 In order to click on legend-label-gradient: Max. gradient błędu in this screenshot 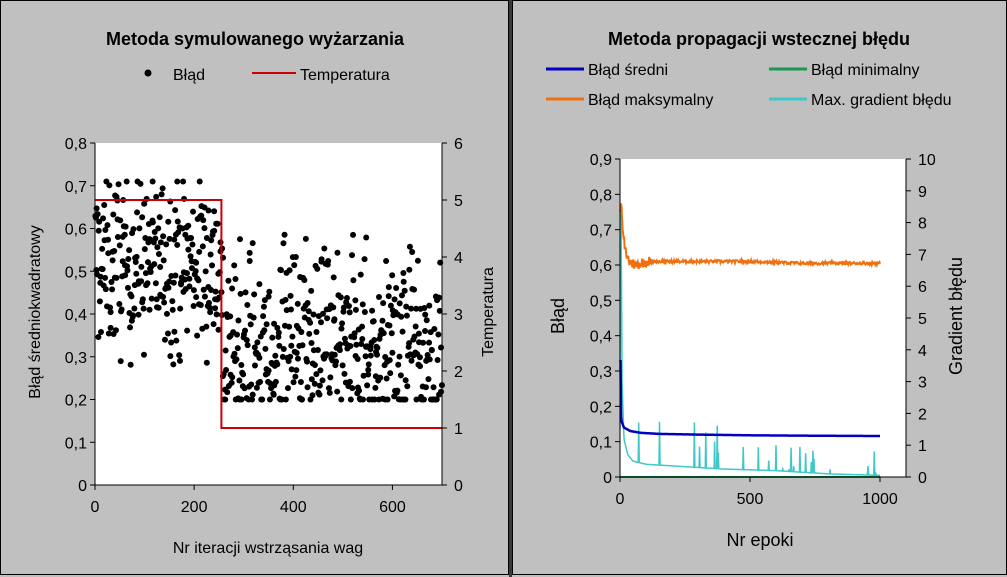, I will do `click(881, 100)`.